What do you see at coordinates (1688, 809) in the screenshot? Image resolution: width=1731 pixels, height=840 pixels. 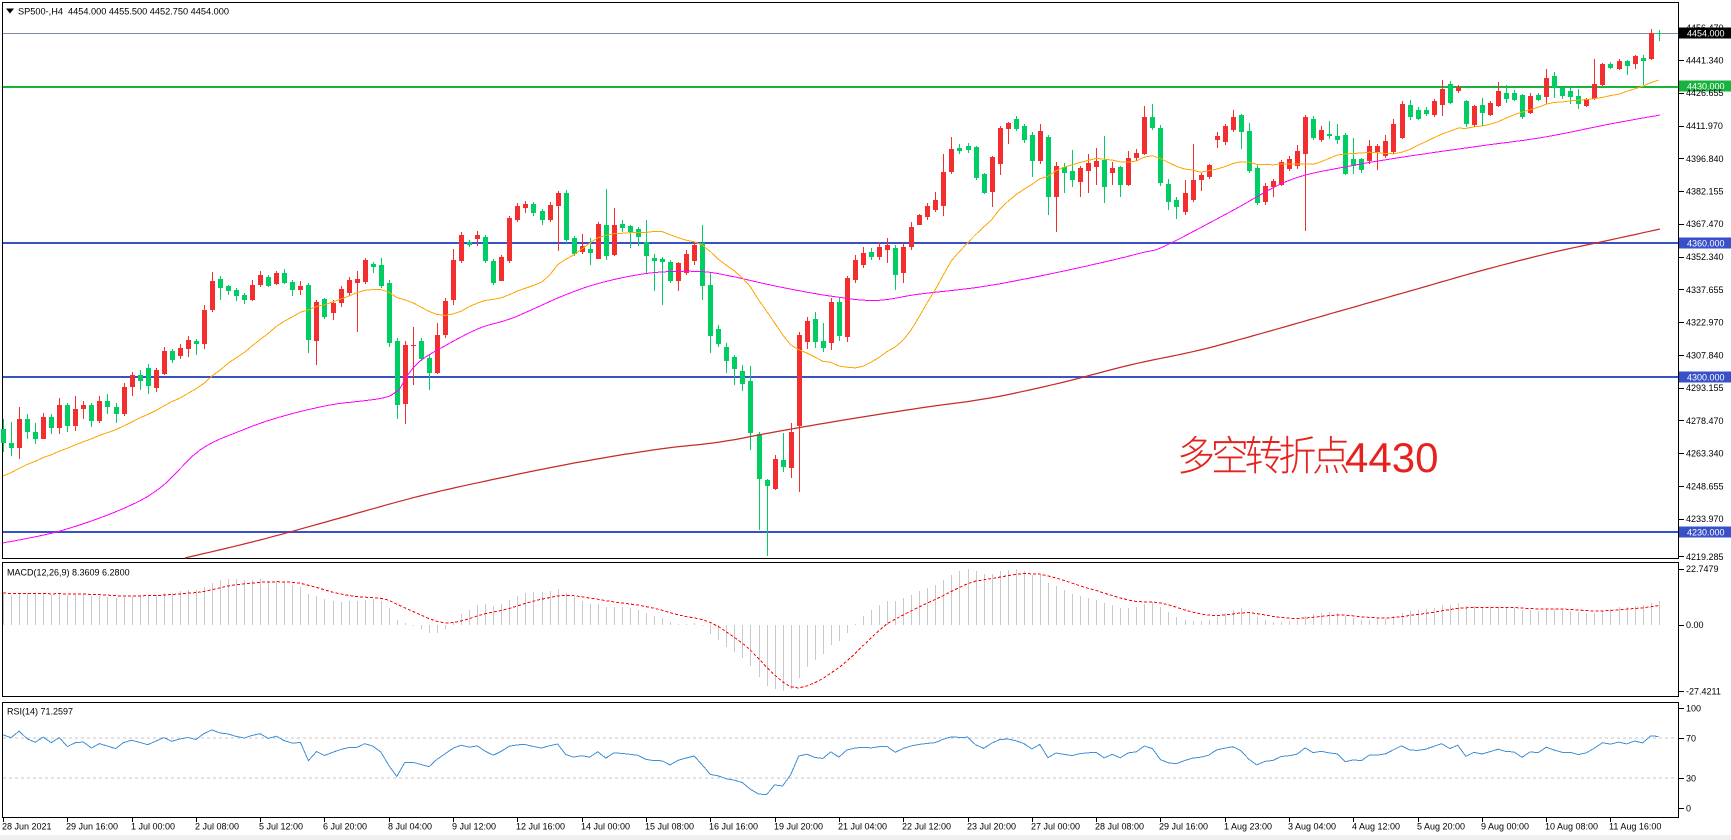 I see `svg-text: 0` at bounding box center [1688, 809].